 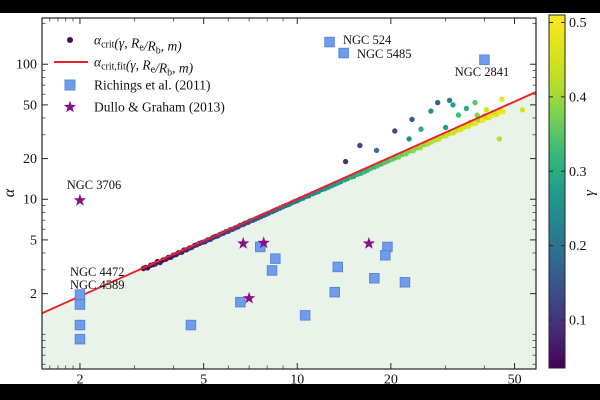 What do you see at coordinates (97, 272) in the screenshot?
I see `annotation-ngc-4472: NGC 4472` at bounding box center [97, 272].